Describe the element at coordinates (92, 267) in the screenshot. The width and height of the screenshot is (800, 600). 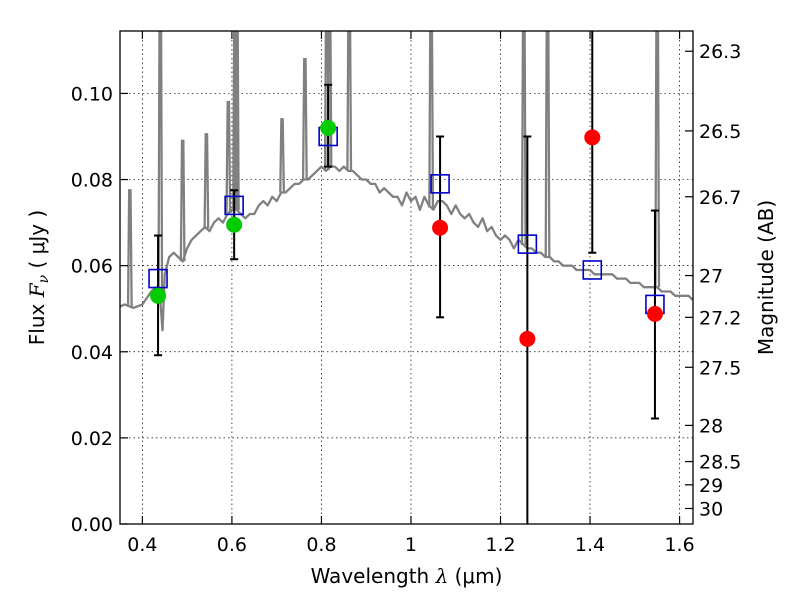
I see `y-tick-label: 0.06` at that location.